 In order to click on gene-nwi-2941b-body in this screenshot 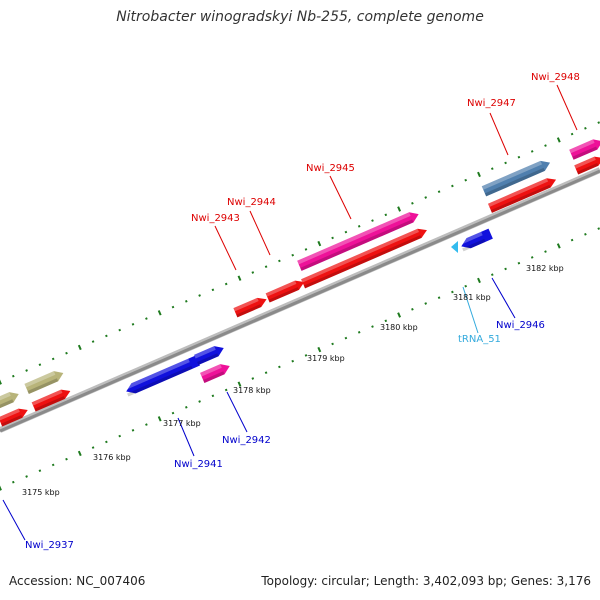, I will do `click(209, 356)`.